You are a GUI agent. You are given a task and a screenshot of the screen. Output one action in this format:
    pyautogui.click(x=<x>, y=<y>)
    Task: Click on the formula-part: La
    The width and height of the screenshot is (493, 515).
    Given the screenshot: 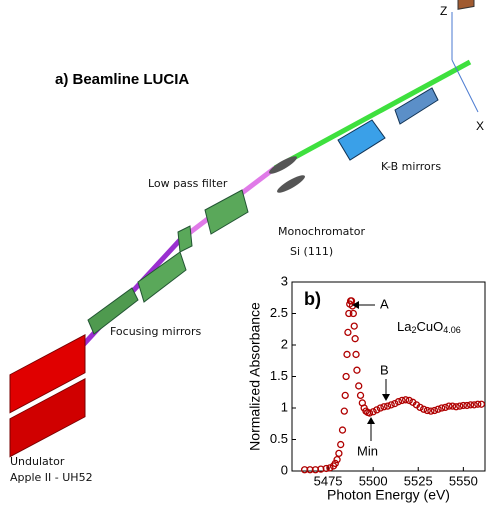 What is the action you would take?
    pyautogui.click(x=404, y=326)
    